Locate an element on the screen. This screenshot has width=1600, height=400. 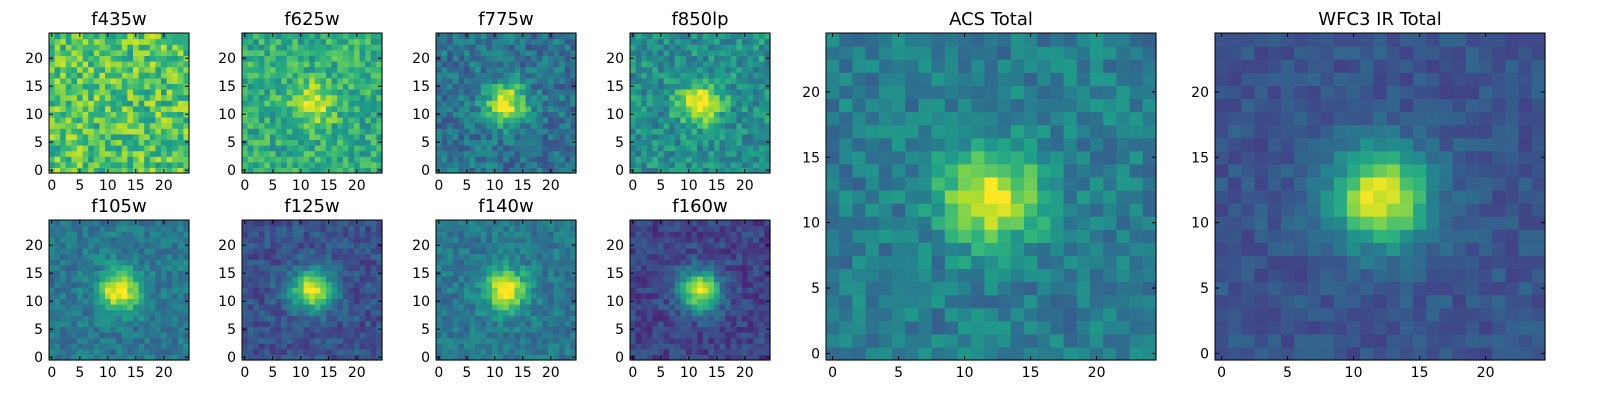
axes-frame is located at coordinates (506, 103).